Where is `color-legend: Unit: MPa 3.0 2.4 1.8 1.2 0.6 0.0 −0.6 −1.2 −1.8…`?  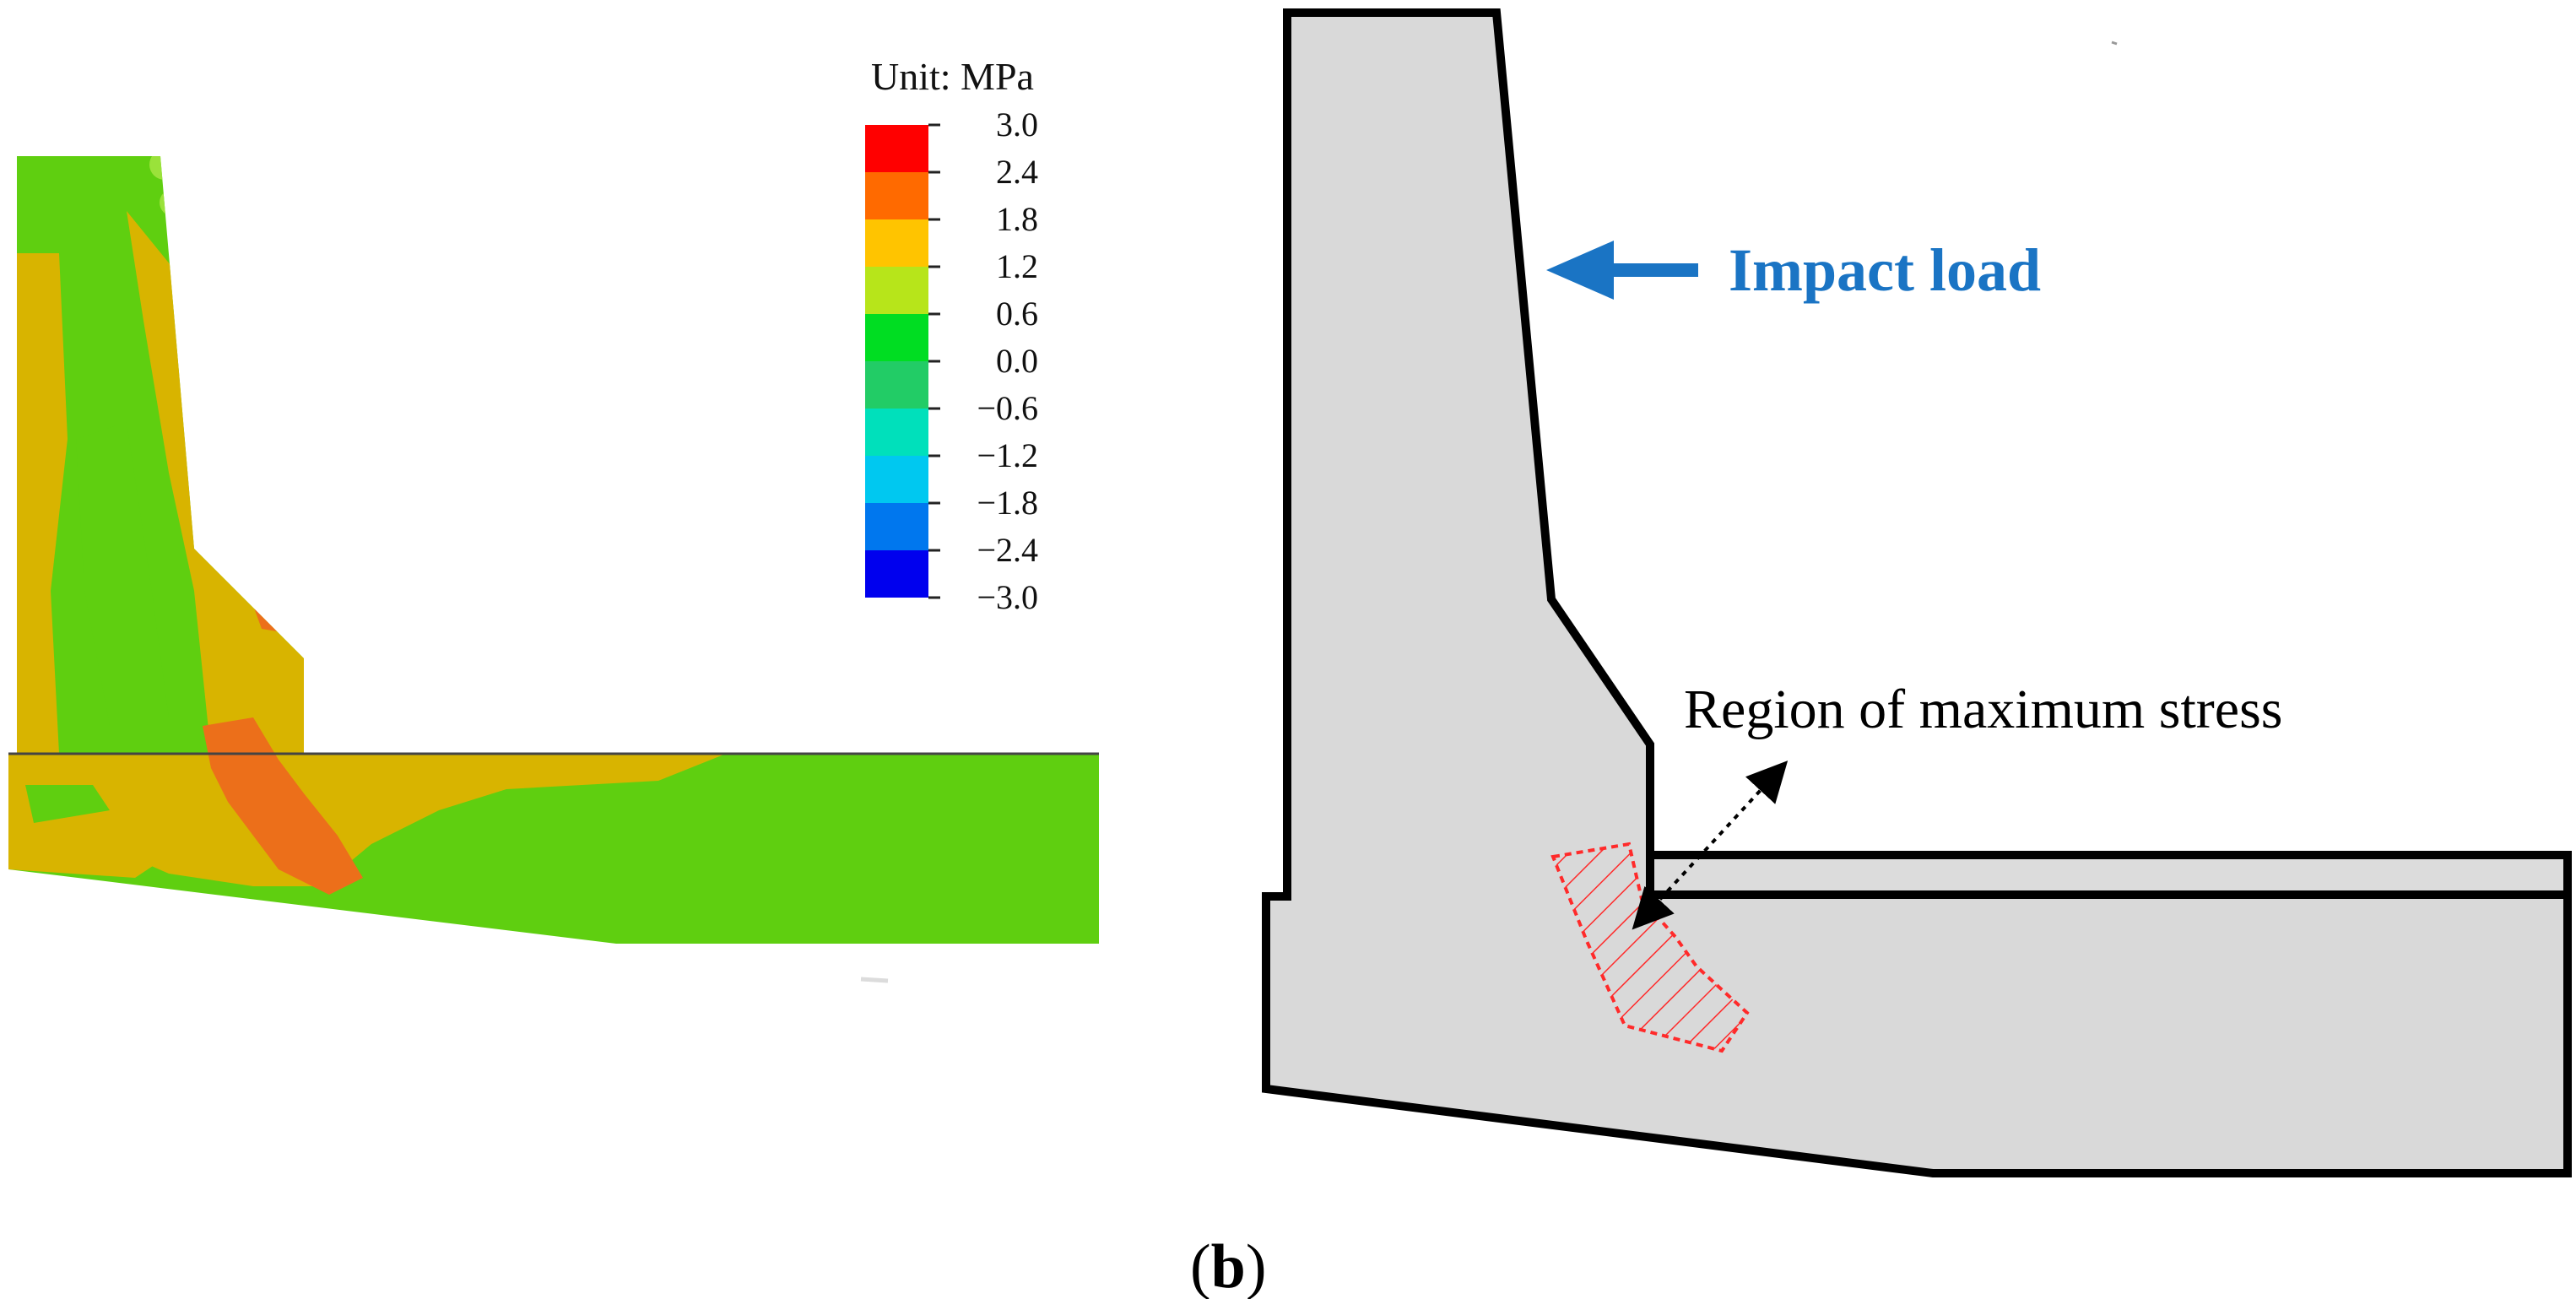 color-legend: Unit: MPa 3.0 2.4 1.8 1.2 0.6 0.0 −0.6 −1.2 −1.8… is located at coordinates (951, 335).